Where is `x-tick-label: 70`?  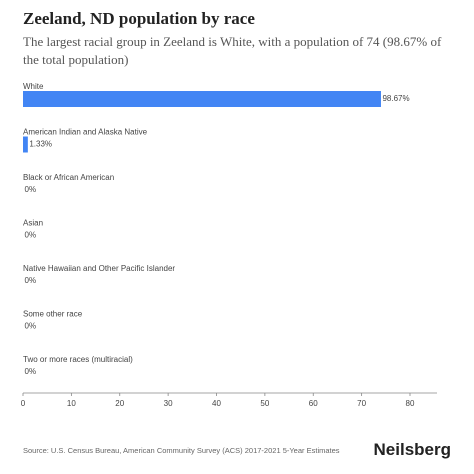 x-tick-label: 70 is located at coordinates (361, 403).